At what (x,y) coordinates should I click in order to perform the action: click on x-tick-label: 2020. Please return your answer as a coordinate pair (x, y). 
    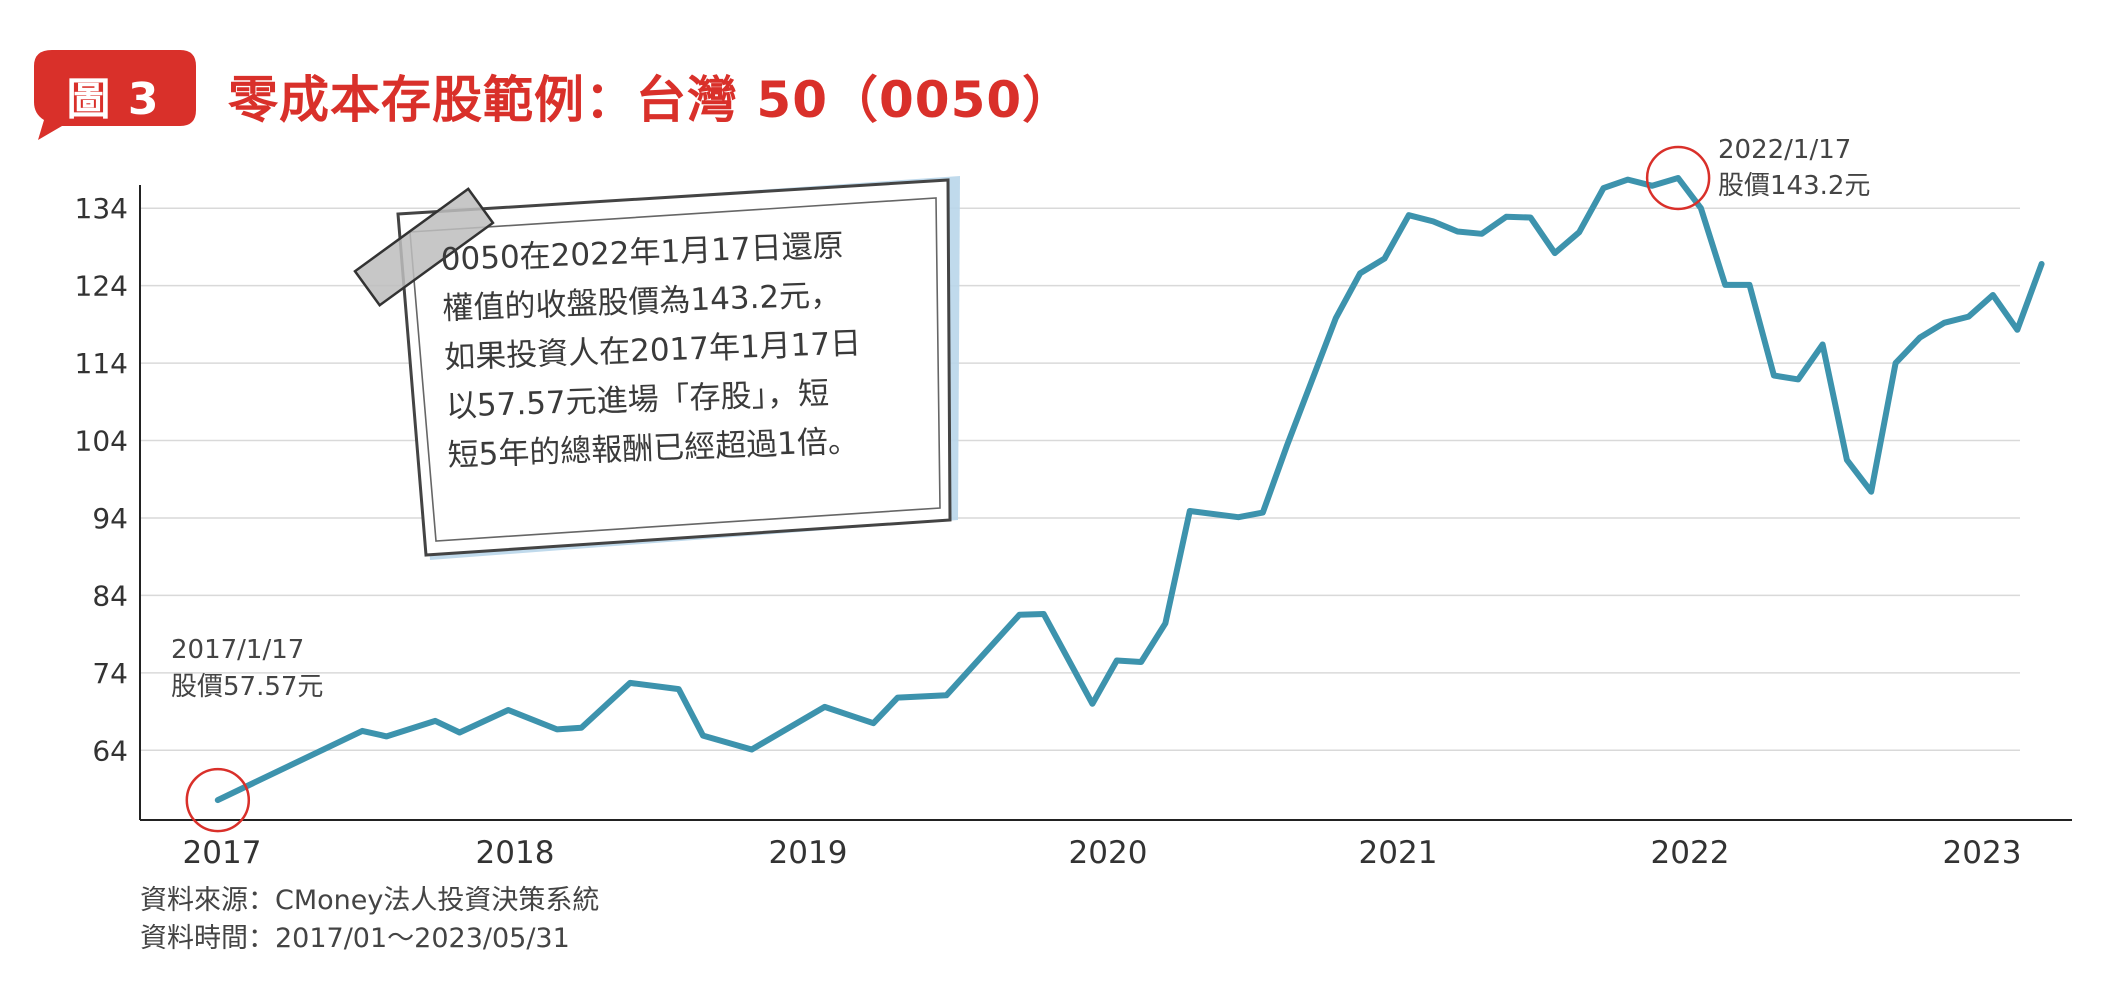
    Looking at the image, I should click on (1108, 853).